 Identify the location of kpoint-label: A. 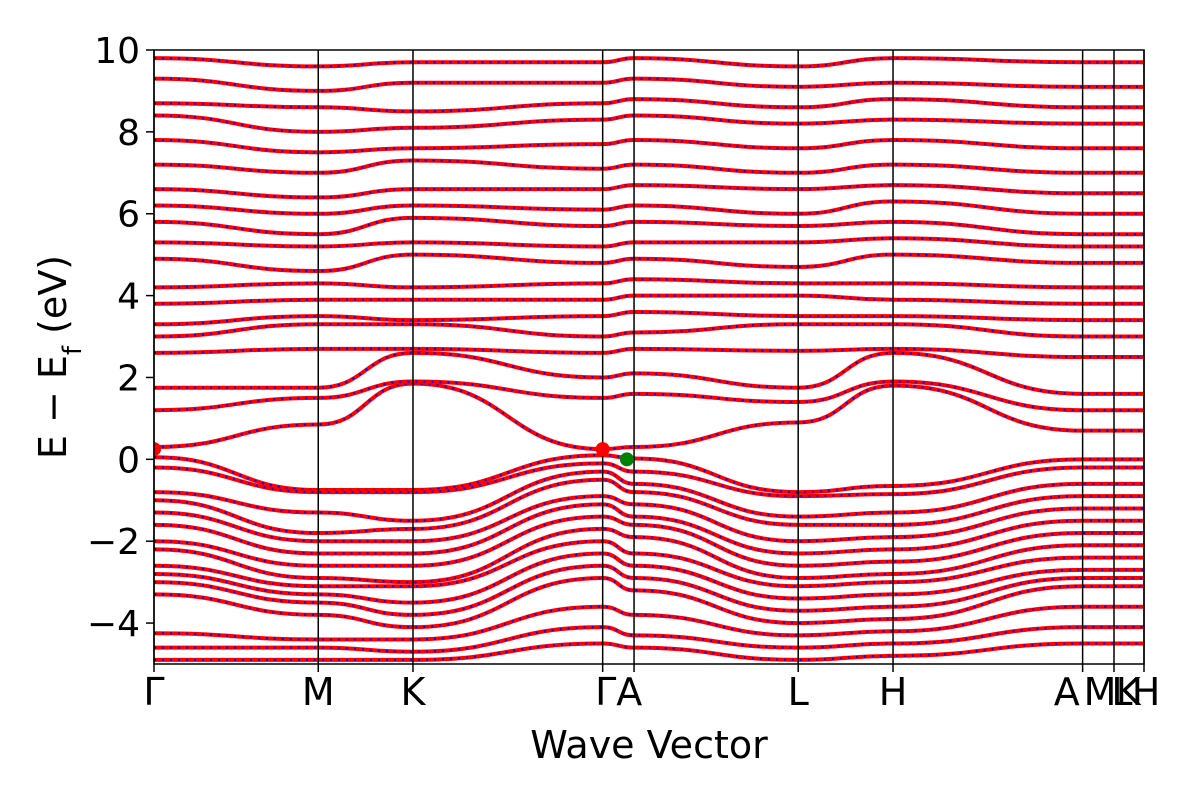
(1067, 692).